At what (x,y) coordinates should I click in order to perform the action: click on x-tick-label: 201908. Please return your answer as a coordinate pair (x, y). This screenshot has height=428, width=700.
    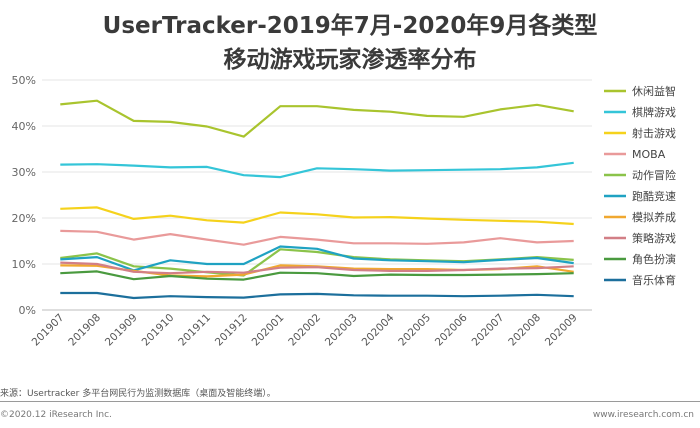
    Looking at the image, I should click on (84, 330).